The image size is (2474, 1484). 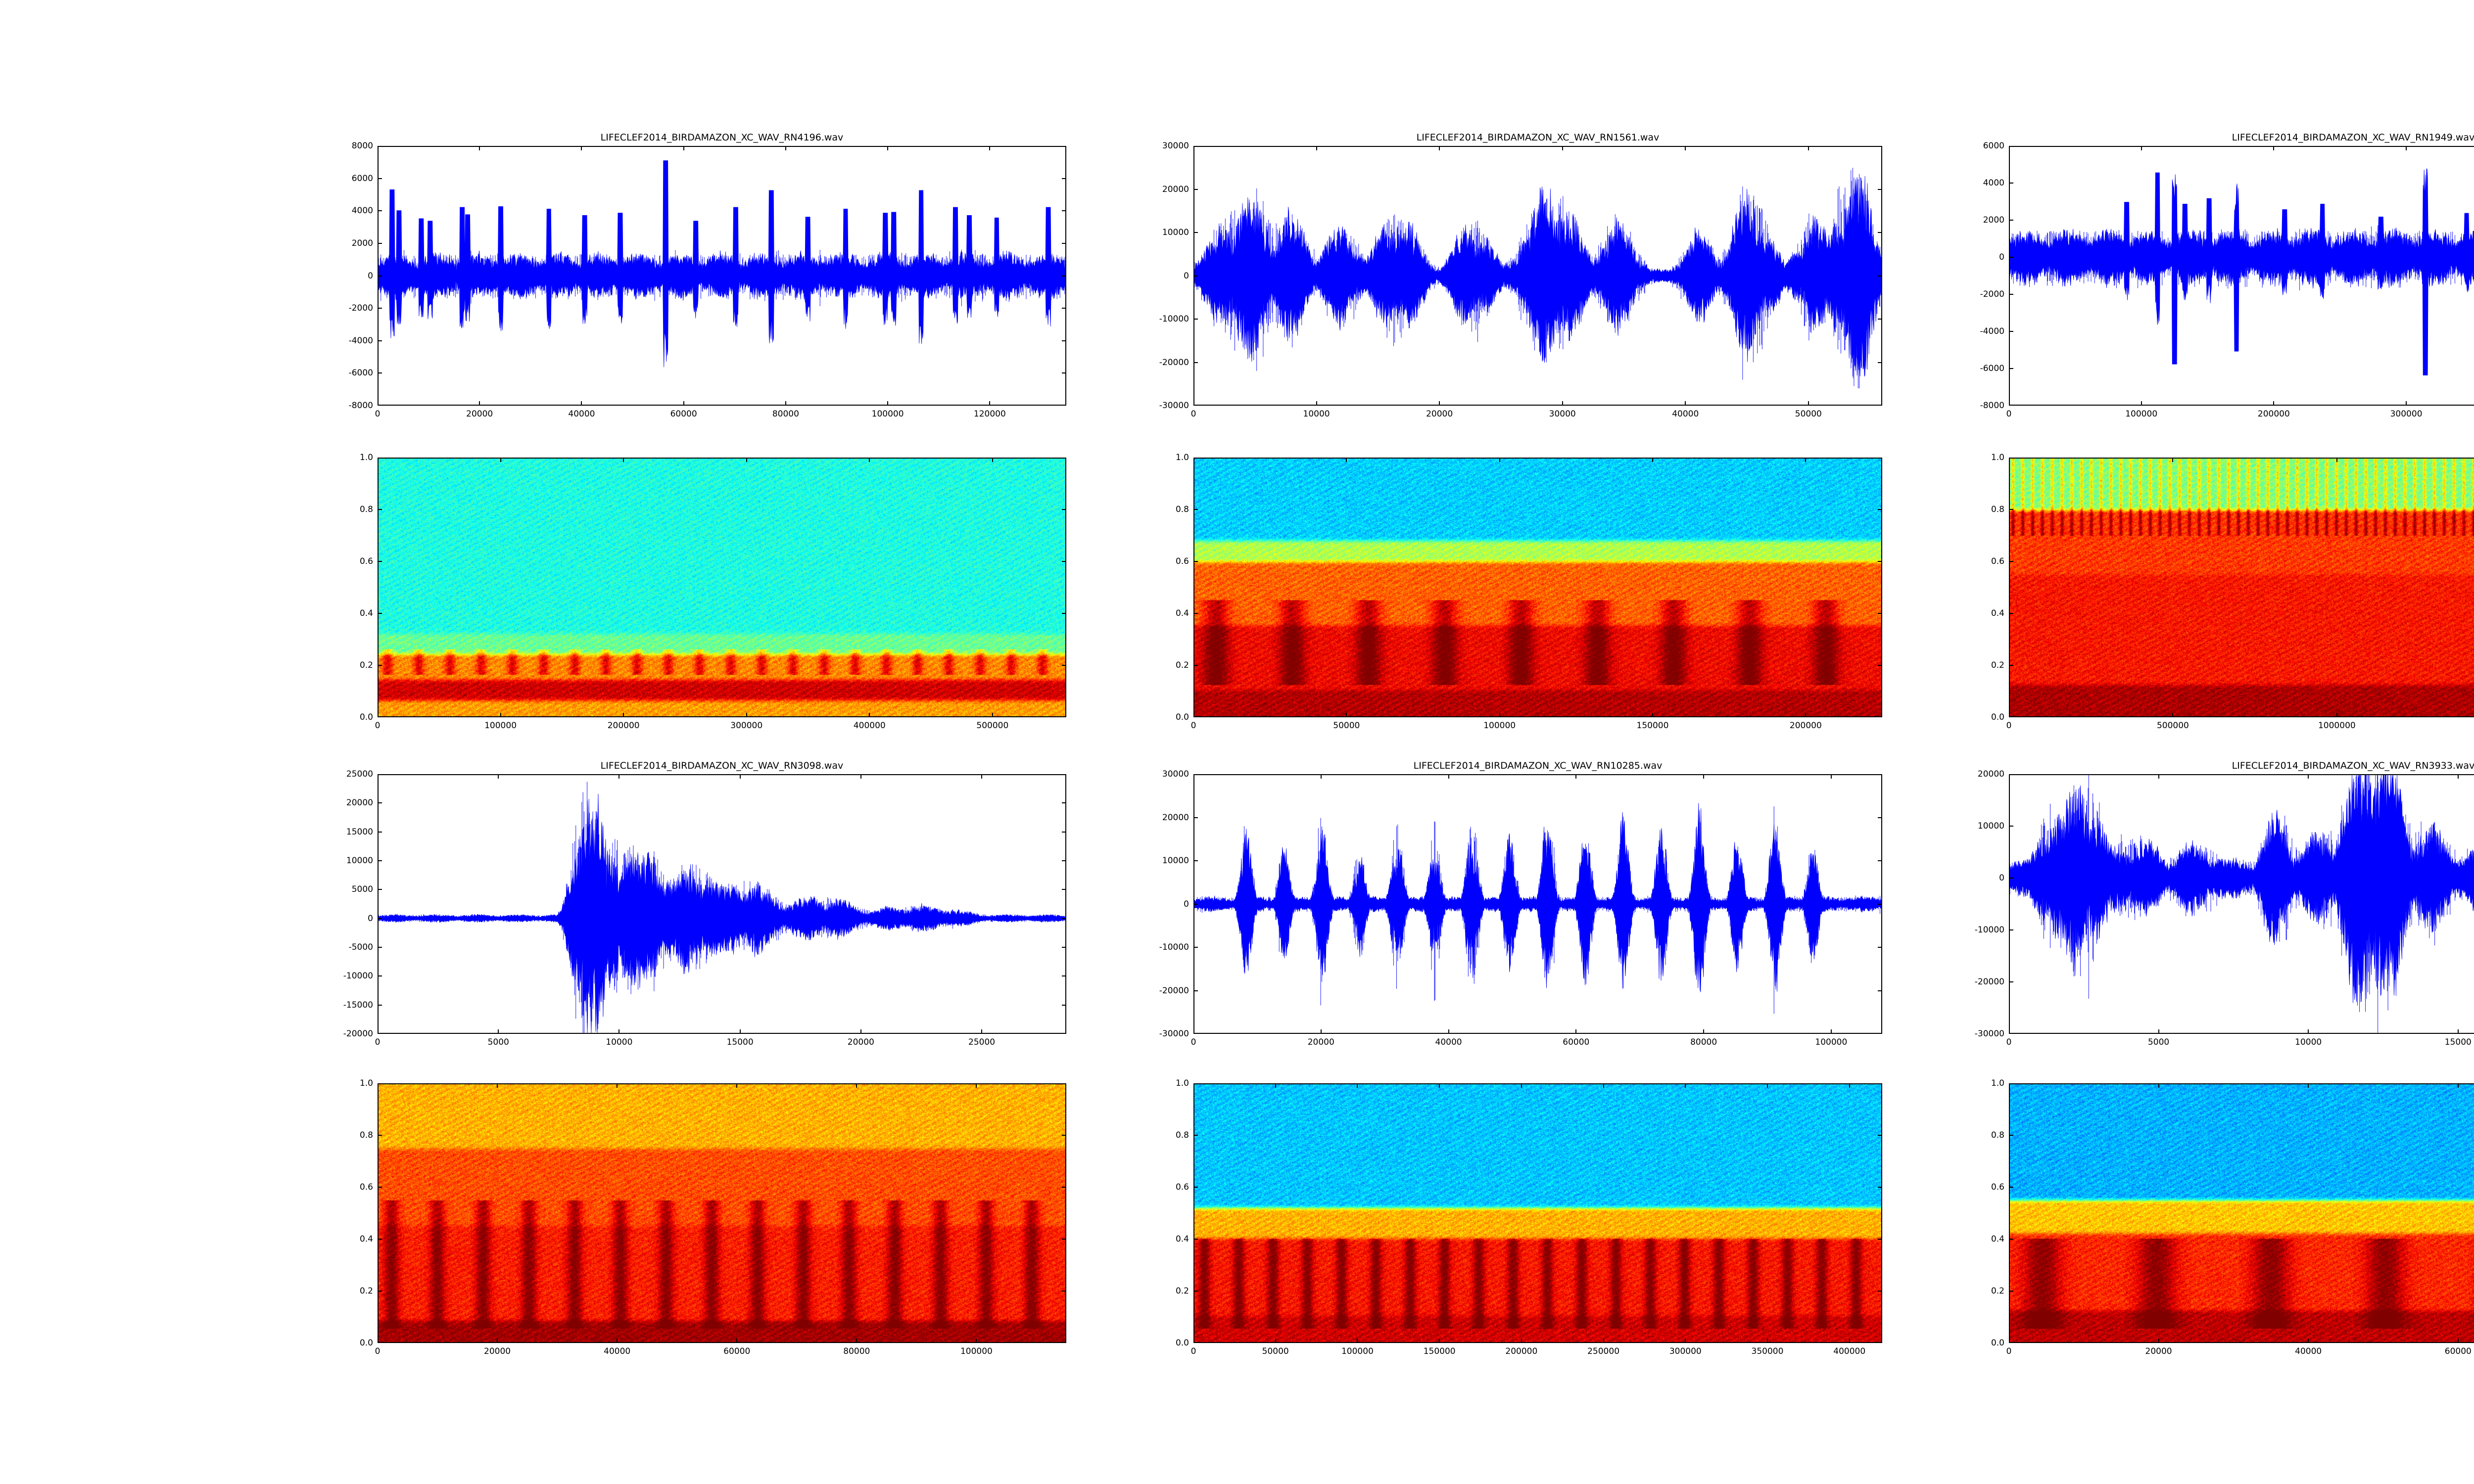 What do you see at coordinates (1686, 414) in the screenshot?
I see `x-tick-label: 40000` at bounding box center [1686, 414].